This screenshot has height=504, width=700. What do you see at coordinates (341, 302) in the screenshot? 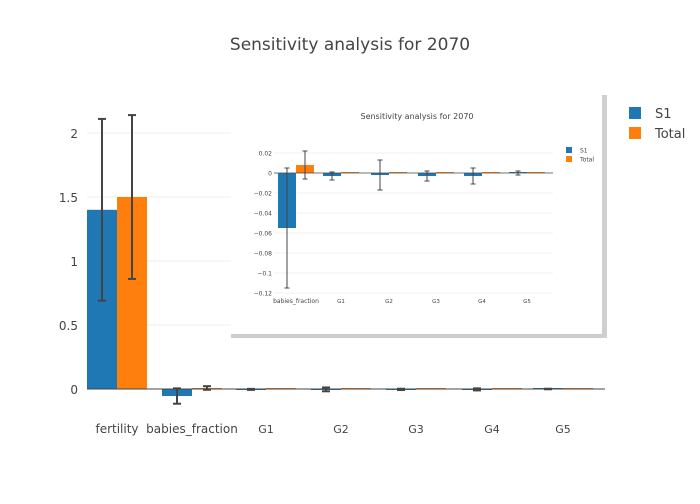
I see `inset-x-tick-label: G1` at bounding box center [341, 302].